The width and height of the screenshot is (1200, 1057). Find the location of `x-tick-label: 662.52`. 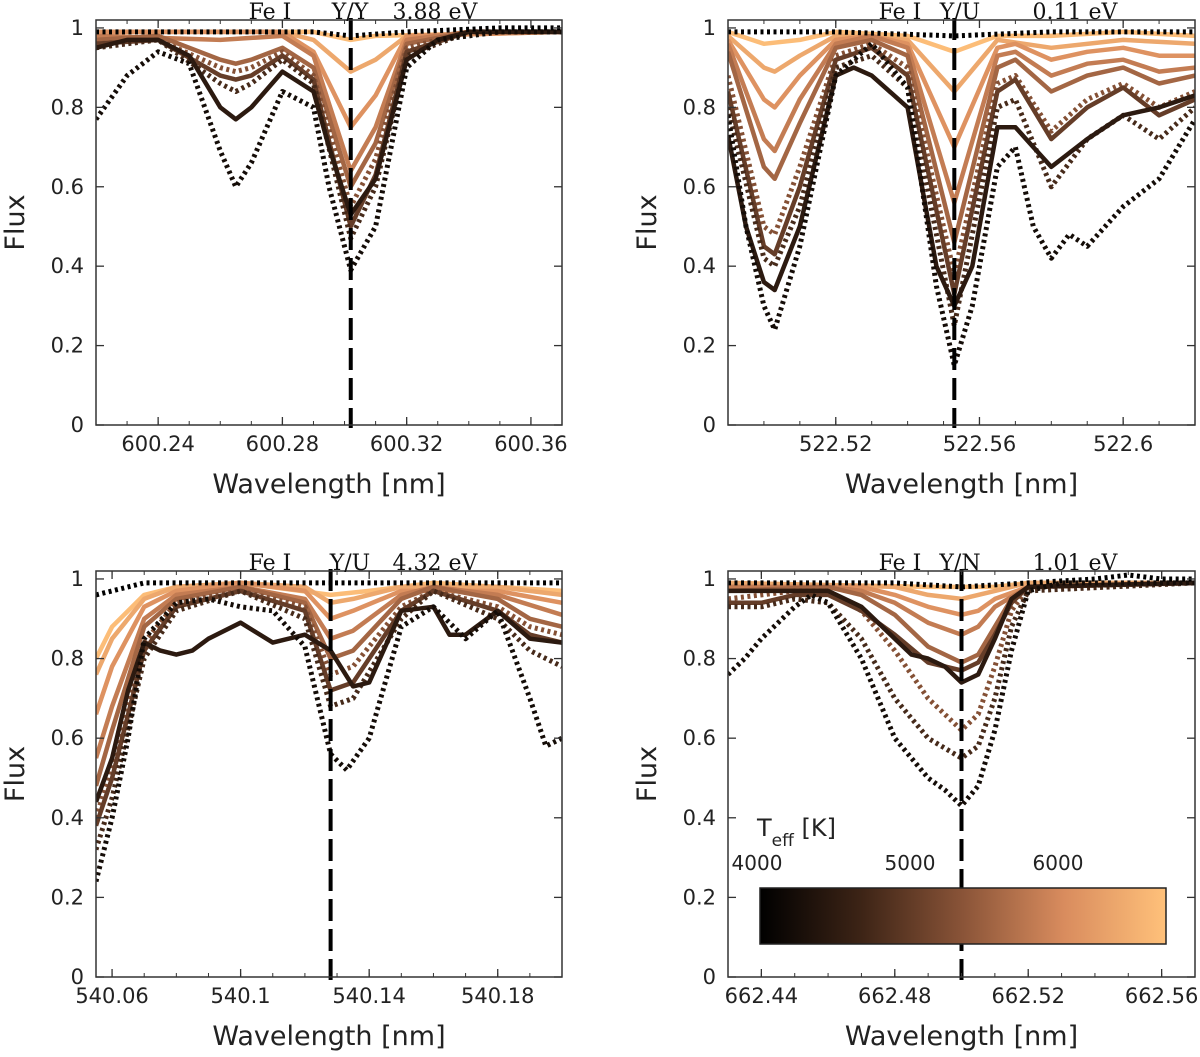

x-tick-label: 662.52 is located at coordinates (1027, 996).